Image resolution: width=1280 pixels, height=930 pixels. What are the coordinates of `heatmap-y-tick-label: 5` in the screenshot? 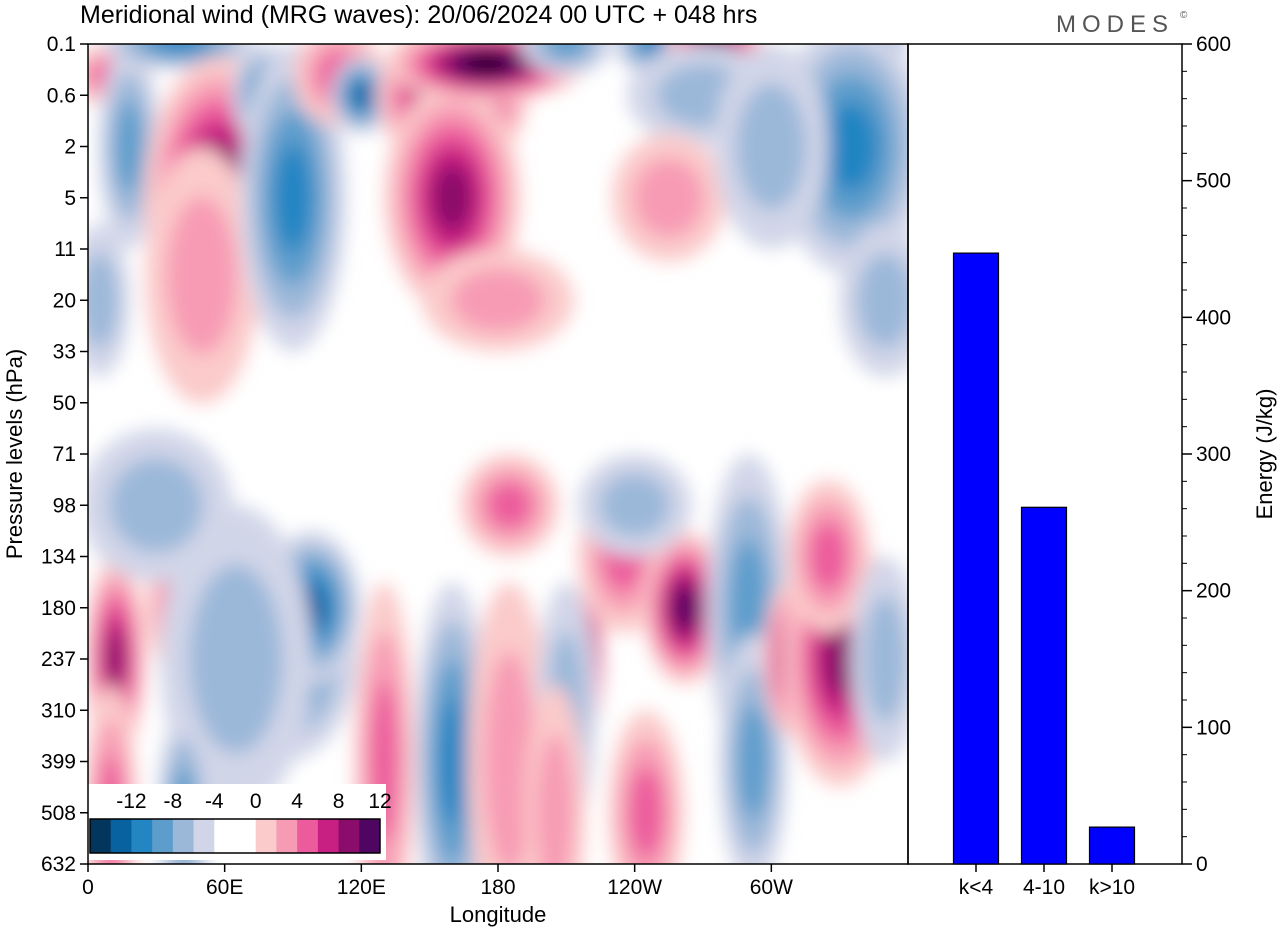 It's located at (70, 198).